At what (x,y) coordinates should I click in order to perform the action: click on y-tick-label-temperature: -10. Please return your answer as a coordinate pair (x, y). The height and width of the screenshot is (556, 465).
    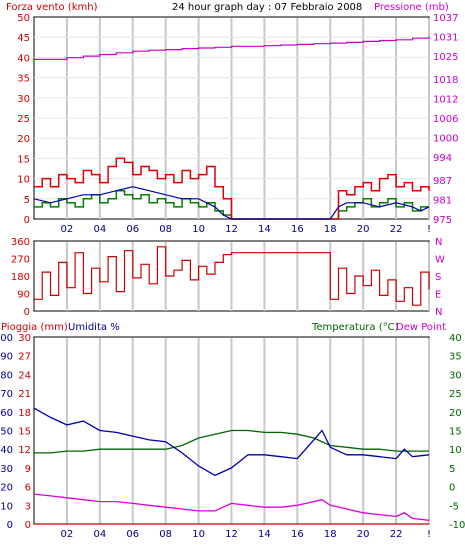
    Looking at the image, I should click on (457, 525).